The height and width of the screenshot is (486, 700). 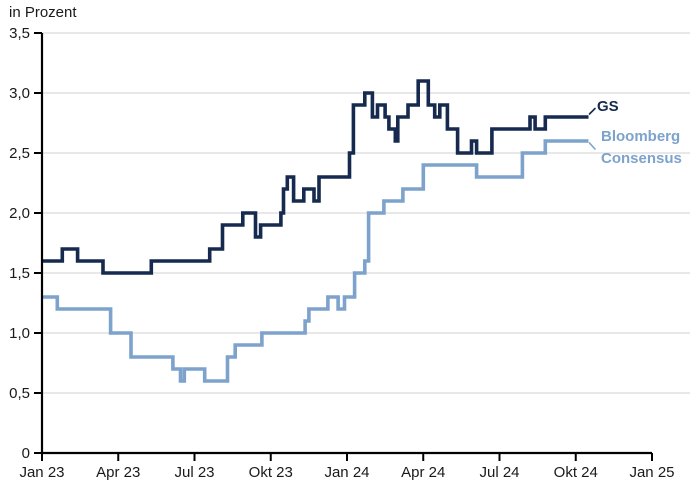 What do you see at coordinates (43, 12) in the screenshot?
I see `y-axis-unit-label: in Prozent` at bounding box center [43, 12].